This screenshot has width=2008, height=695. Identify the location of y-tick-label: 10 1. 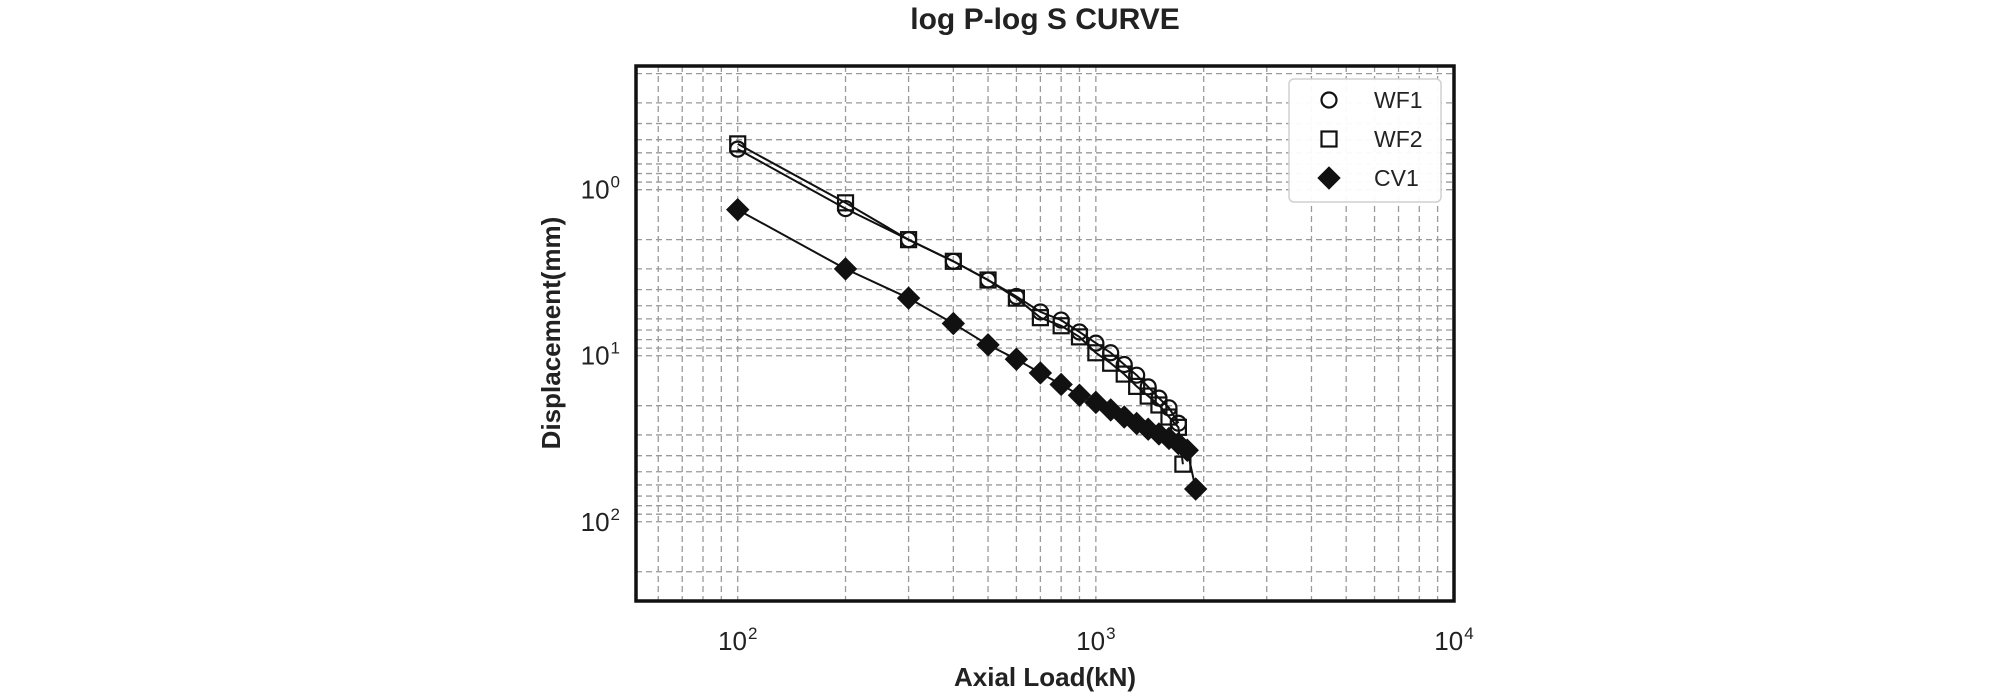
(600, 355).